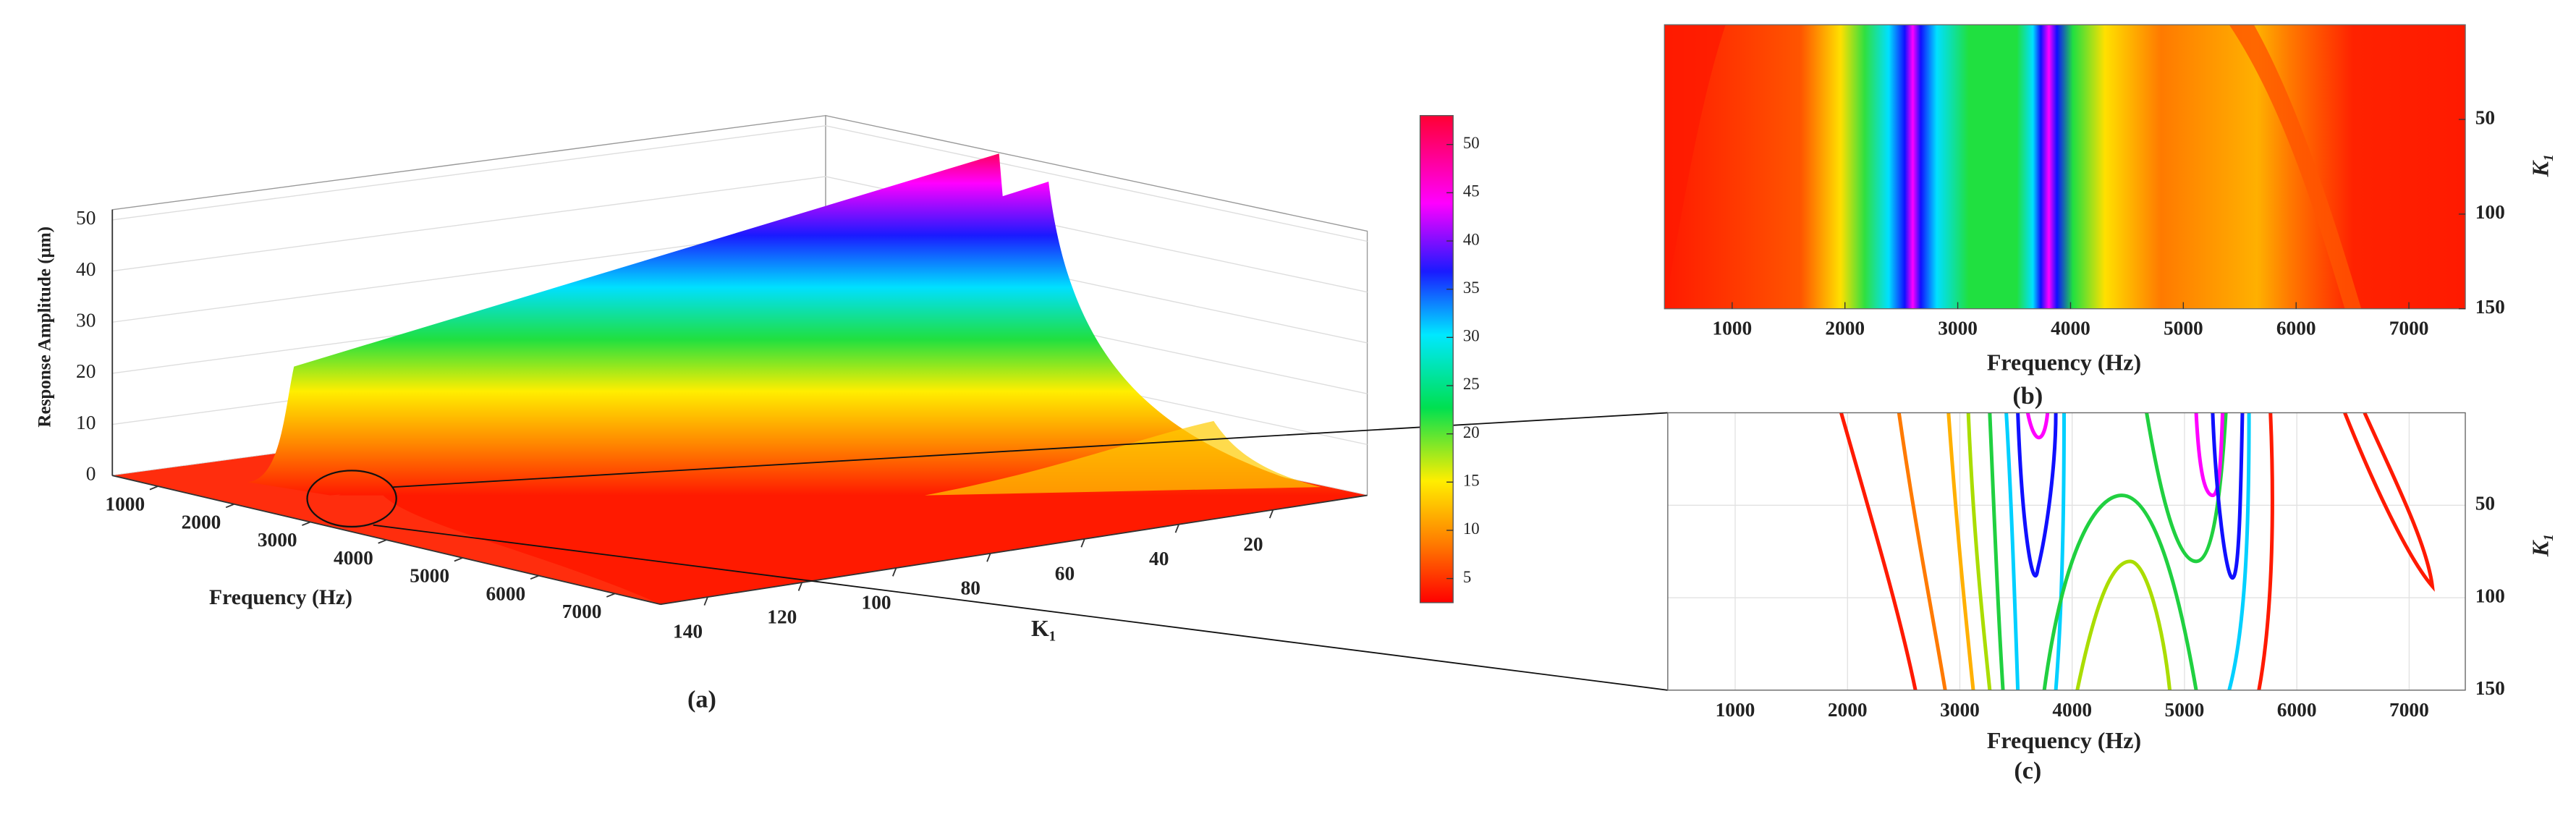  What do you see at coordinates (1471, 432) in the screenshot?
I see `colorbar-tick-label: 20` at bounding box center [1471, 432].